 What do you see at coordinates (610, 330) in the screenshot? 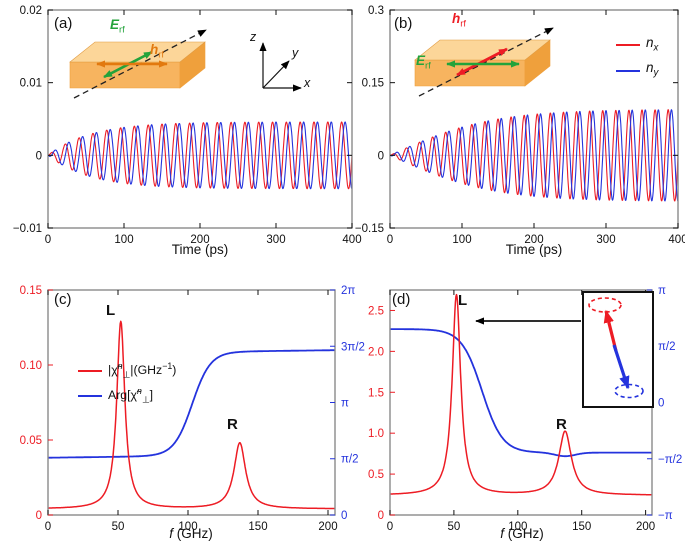
I see `sublattice-up-arrow` at bounding box center [610, 330].